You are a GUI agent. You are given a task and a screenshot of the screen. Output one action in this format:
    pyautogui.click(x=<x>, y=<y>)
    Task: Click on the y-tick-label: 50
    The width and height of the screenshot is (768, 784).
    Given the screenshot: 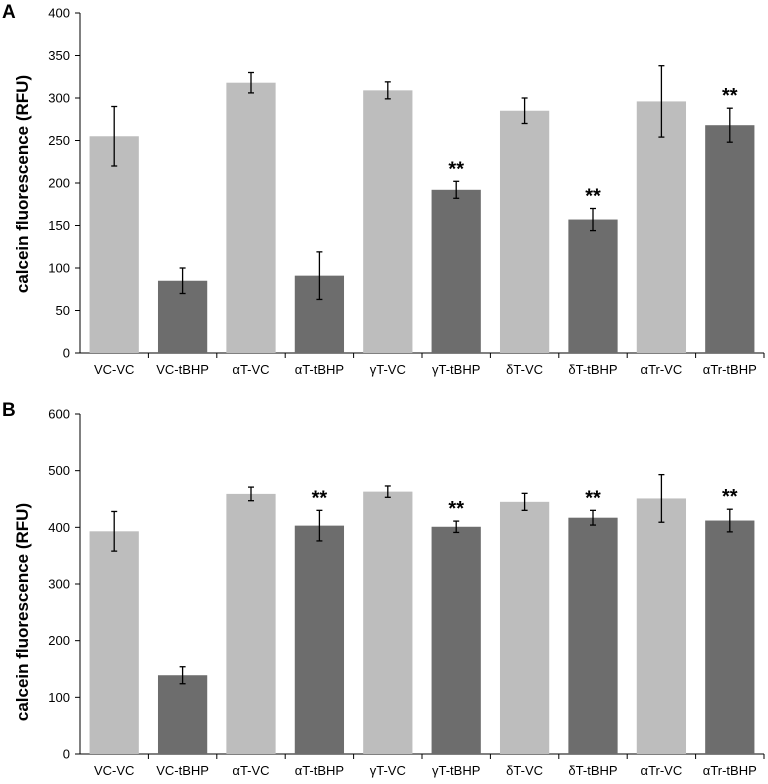 What is the action you would take?
    pyautogui.click(x=63, y=310)
    